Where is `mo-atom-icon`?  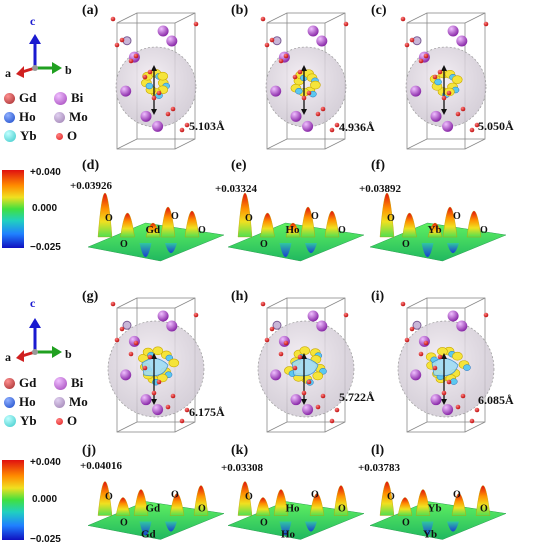 mo-atom-icon is located at coordinates (59, 402).